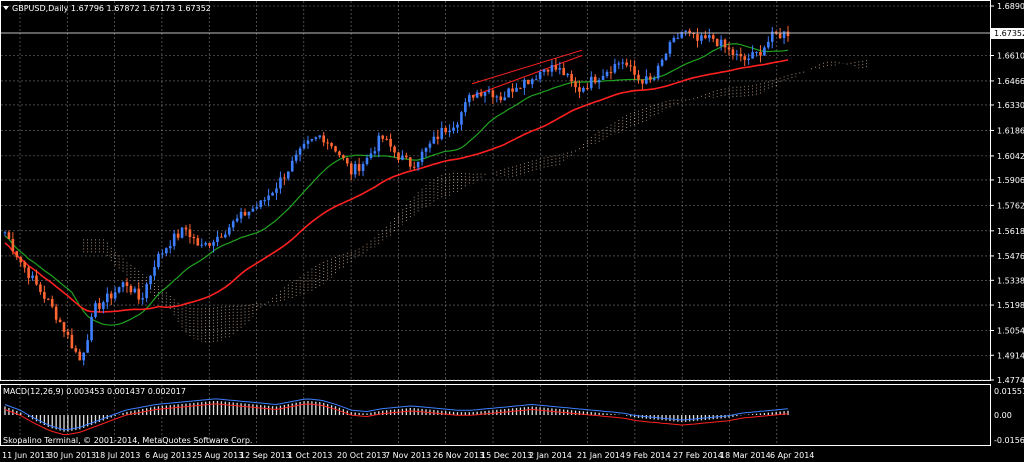 The height and width of the screenshot is (462, 1024). What do you see at coordinates (265, 455) in the screenshot?
I see `time-axis-label: 12 Sep 2013` at bounding box center [265, 455].